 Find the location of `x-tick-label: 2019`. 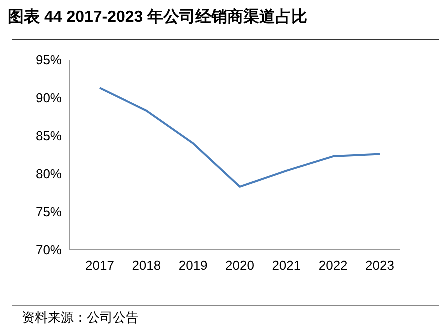

x-tick-label: 2019 is located at coordinates (193, 265).